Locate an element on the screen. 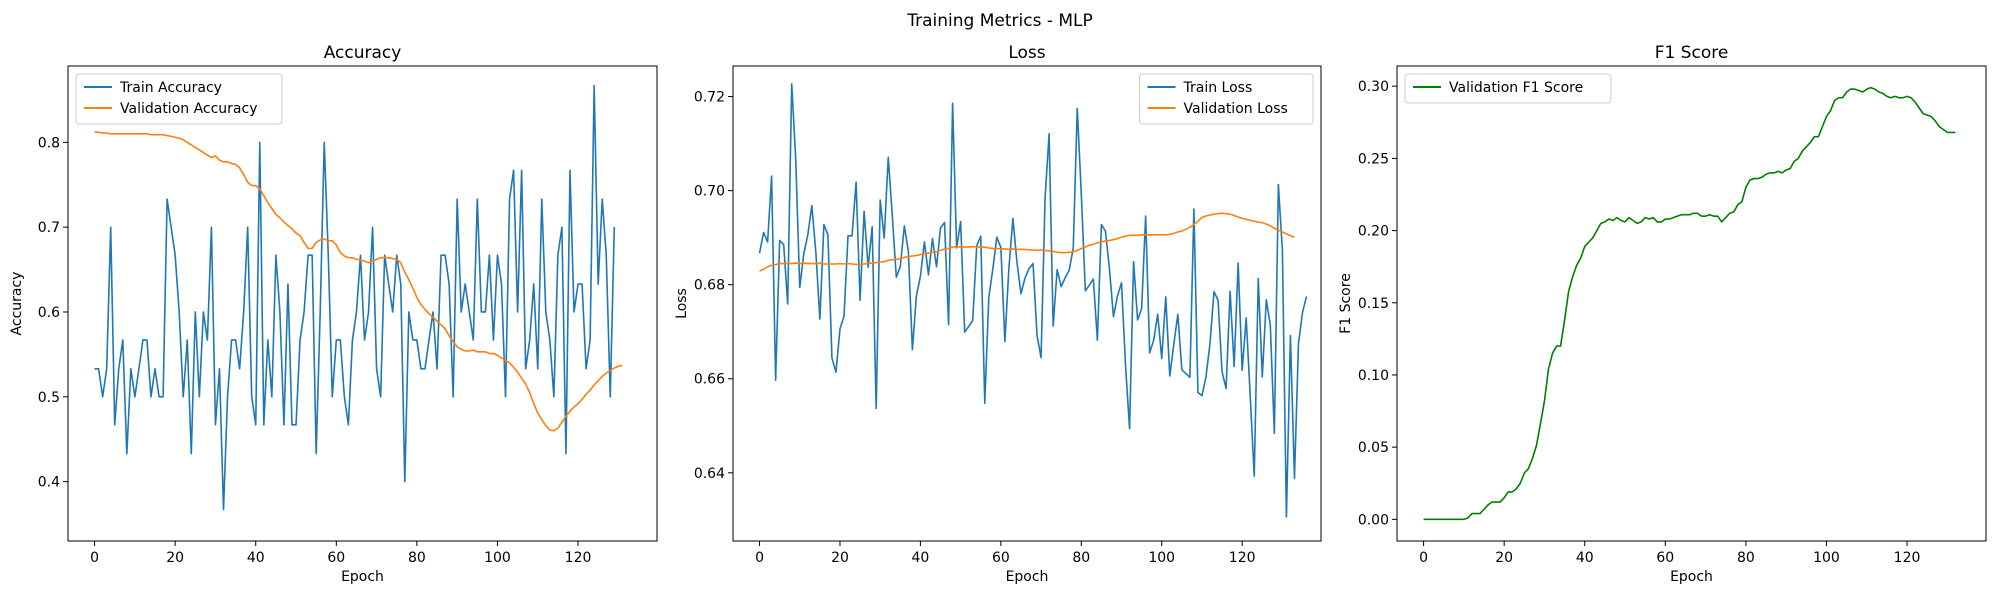 The width and height of the screenshot is (2000, 600). y-tick-label: 0.20 is located at coordinates (1373, 232).